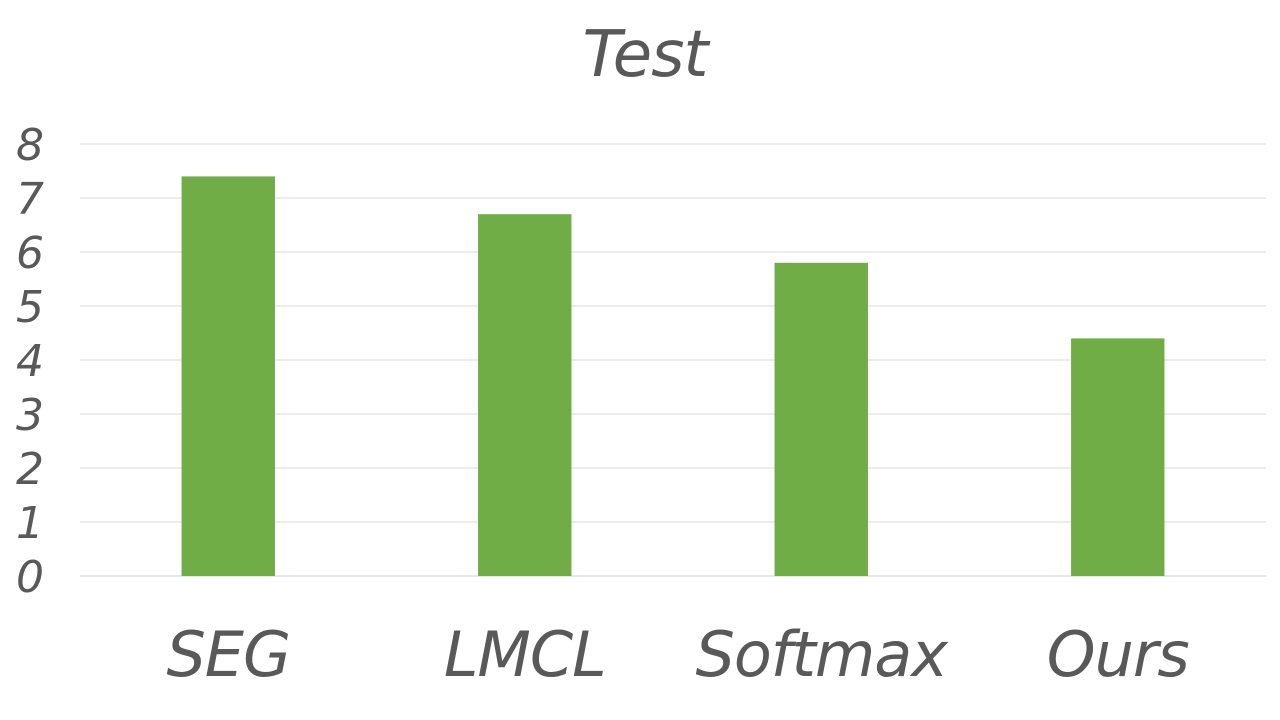 Image resolution: width=1280 pixels, height=720 pixels. What do you see at coordinates (525, 654) in the screenshot?
I see `x-tick-label: LMCL` at bounding box center [525, 654].